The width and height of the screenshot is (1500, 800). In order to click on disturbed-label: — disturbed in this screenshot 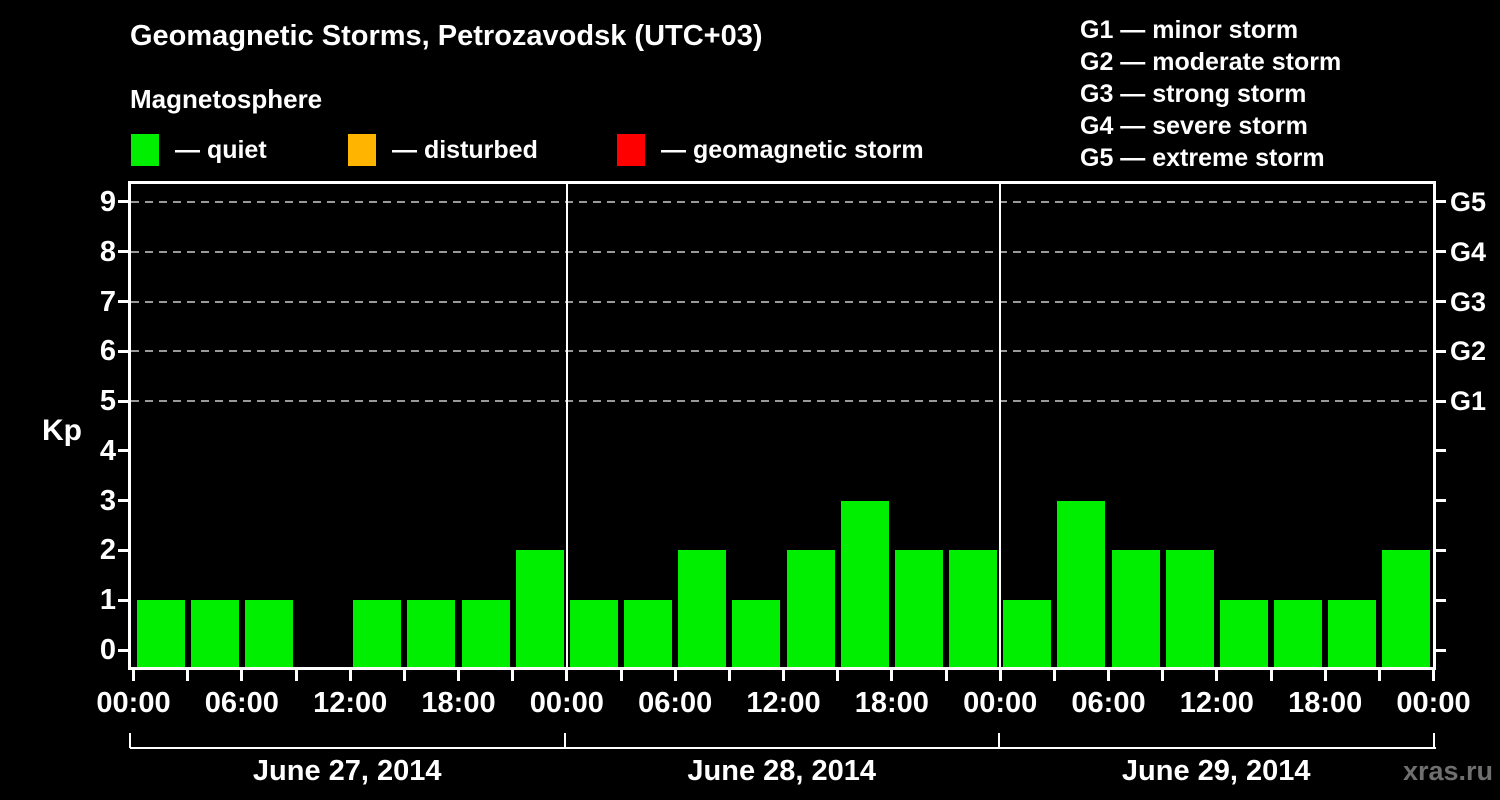, I will do `click(465, 149)`.